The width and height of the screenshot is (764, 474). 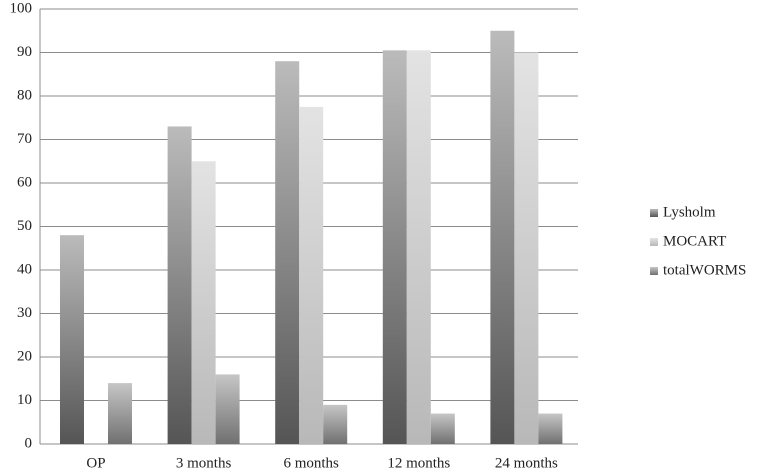 I want to click on y-tick-label: 90, so click(x=24, y=52).